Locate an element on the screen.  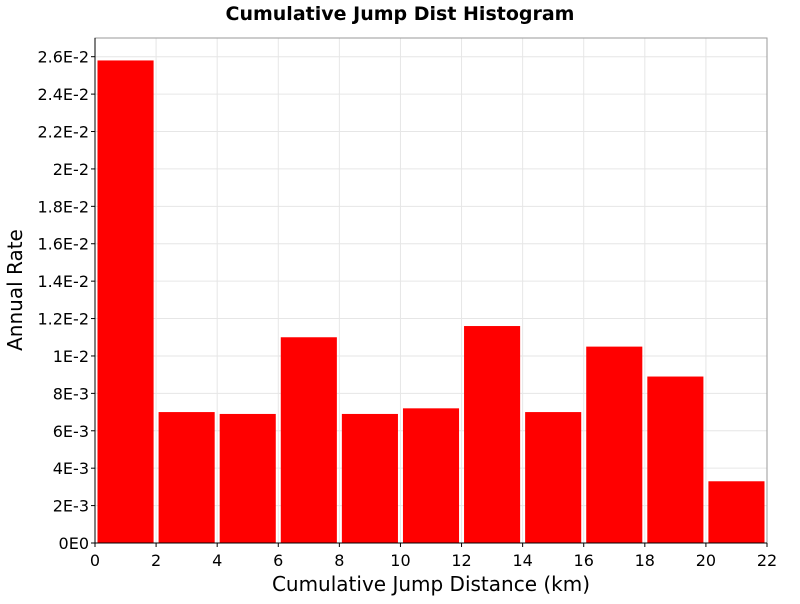
x-tick-label-0: 0 is located at coordinates (95, 560).